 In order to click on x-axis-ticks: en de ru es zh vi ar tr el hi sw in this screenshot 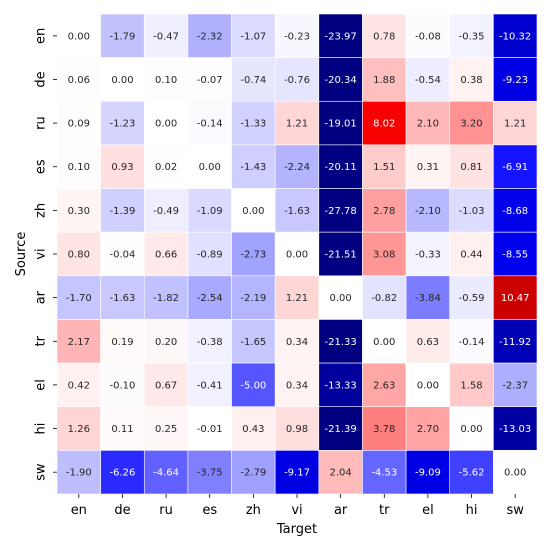, I will do `click(297, 506)`.